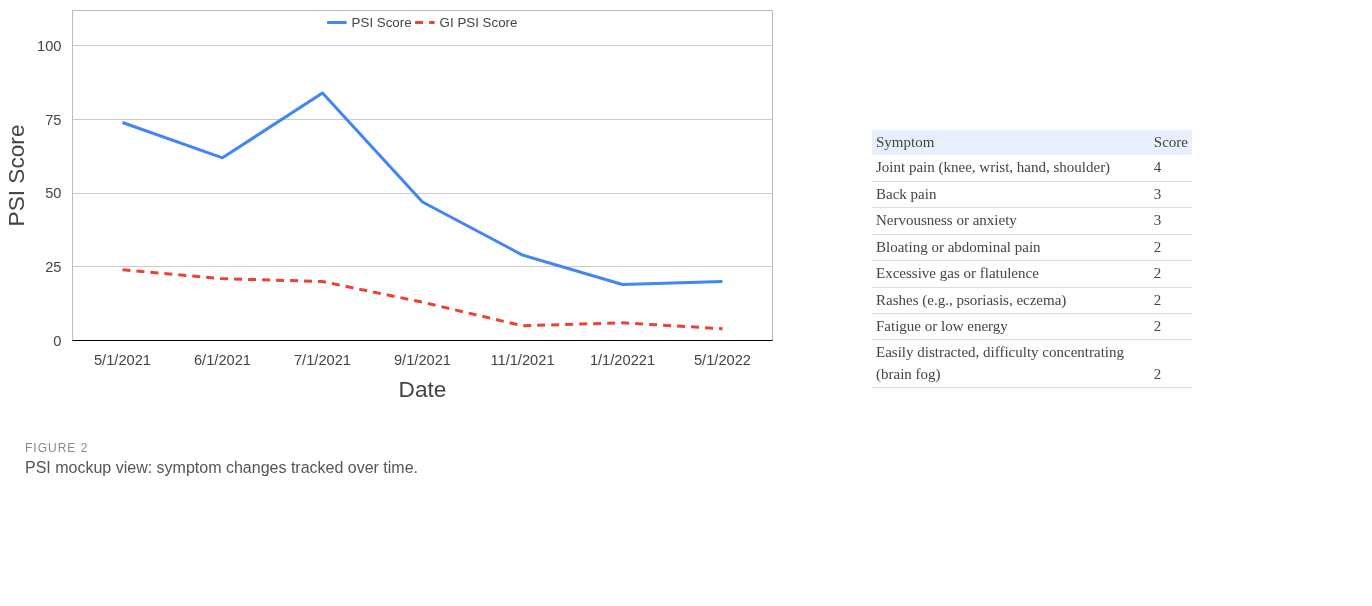 This screenshot has width=1372, height=606. I want to click on text: Symptom, so click(905, 142).